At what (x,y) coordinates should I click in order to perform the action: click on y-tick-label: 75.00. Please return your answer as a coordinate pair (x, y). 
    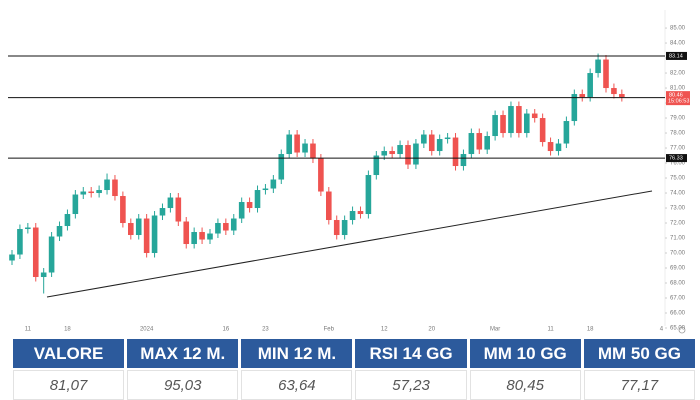
    Looking at the image, I should click on (678, 179).